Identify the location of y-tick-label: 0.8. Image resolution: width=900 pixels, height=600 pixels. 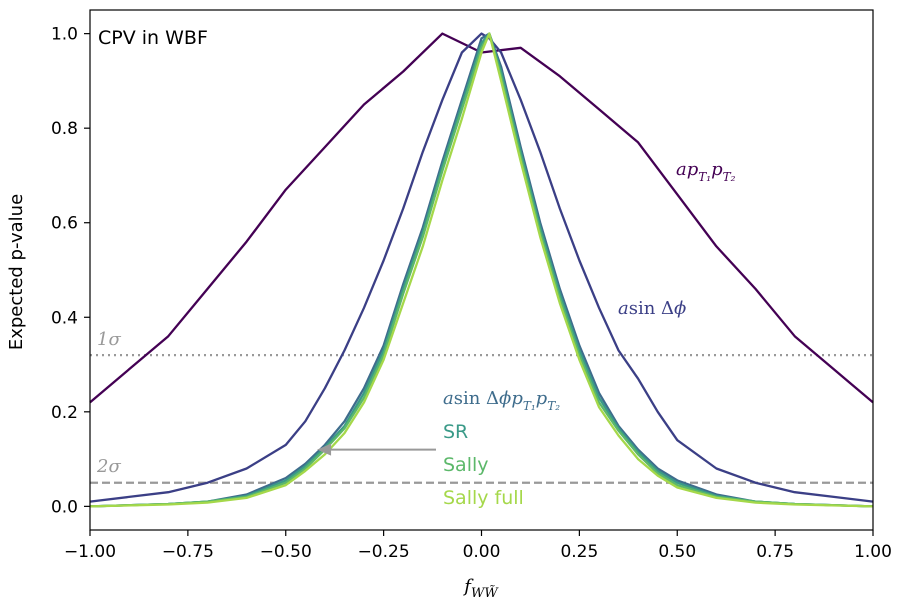
(64, 129).